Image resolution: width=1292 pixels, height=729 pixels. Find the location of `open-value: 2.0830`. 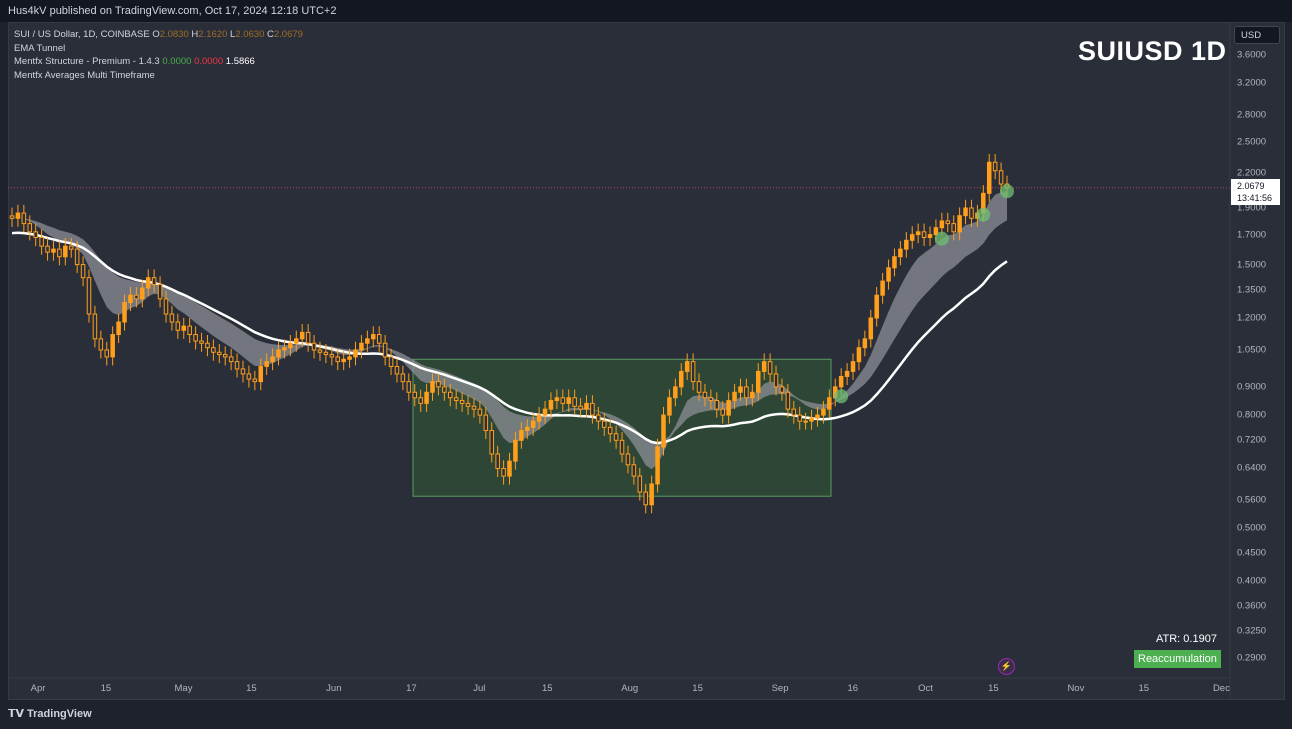

open-value: 2.0830 is located at coordinates (174, 34).